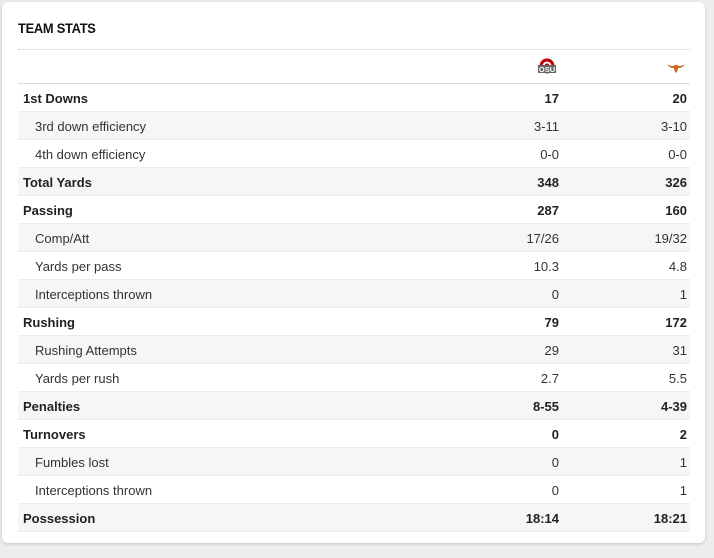  Describe the element at coordinates (549, 154) in the screenshot. I see `away-team-value: 0-0` at that location.